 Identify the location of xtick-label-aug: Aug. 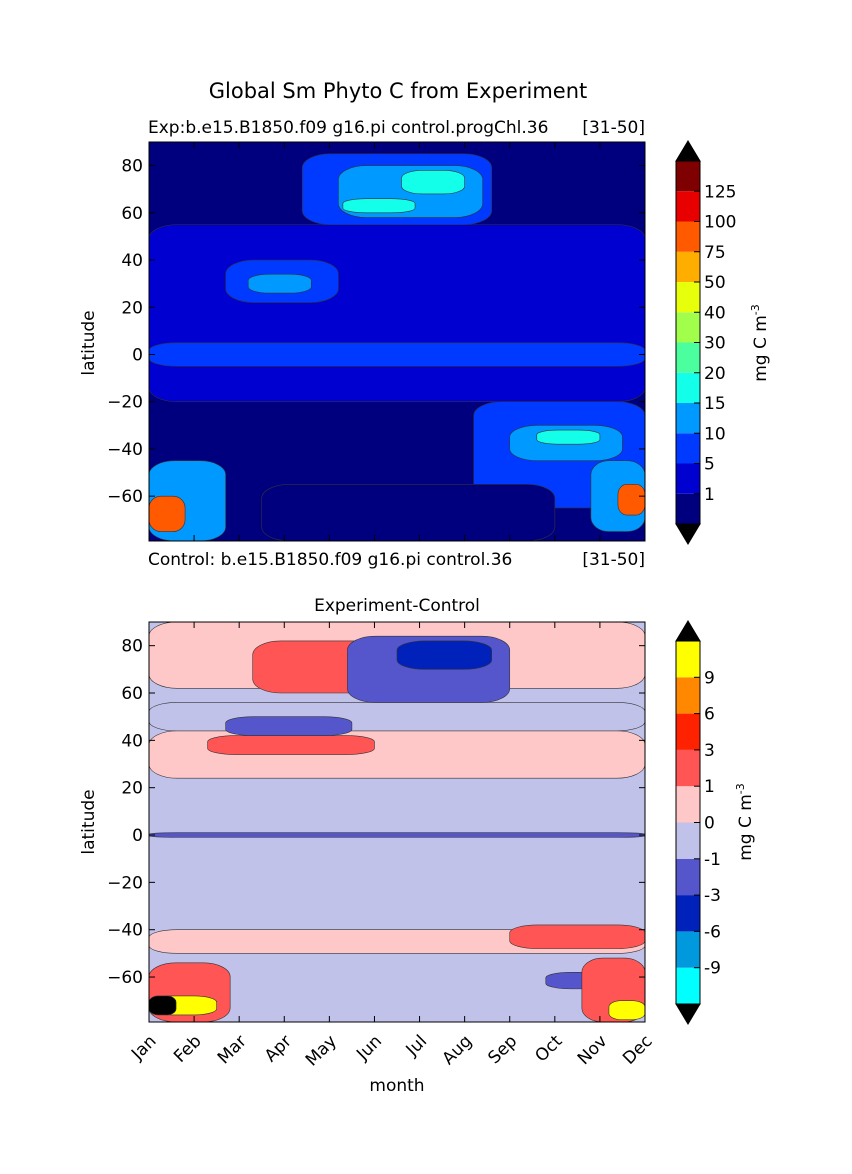
(458, 1050).